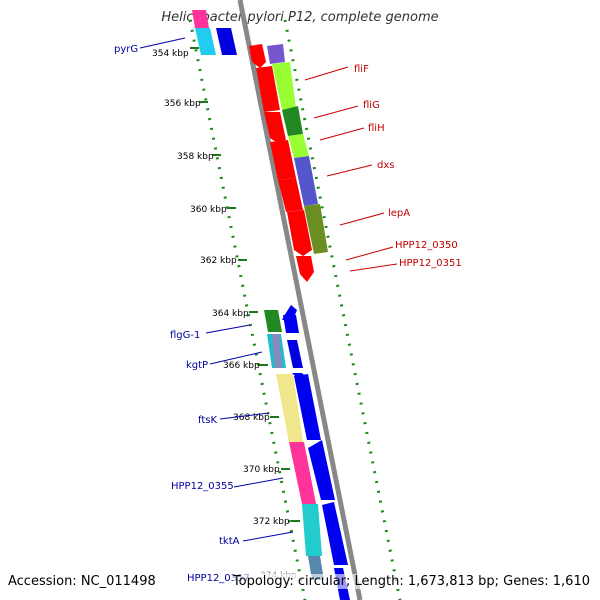 Image resolution: width=600 pixels, height=600 pixels. What do you see at coordinates (197, 365) in the screenshot?
I see `gene-label-kgtP: kgtP` at bounding box center [197, 365].